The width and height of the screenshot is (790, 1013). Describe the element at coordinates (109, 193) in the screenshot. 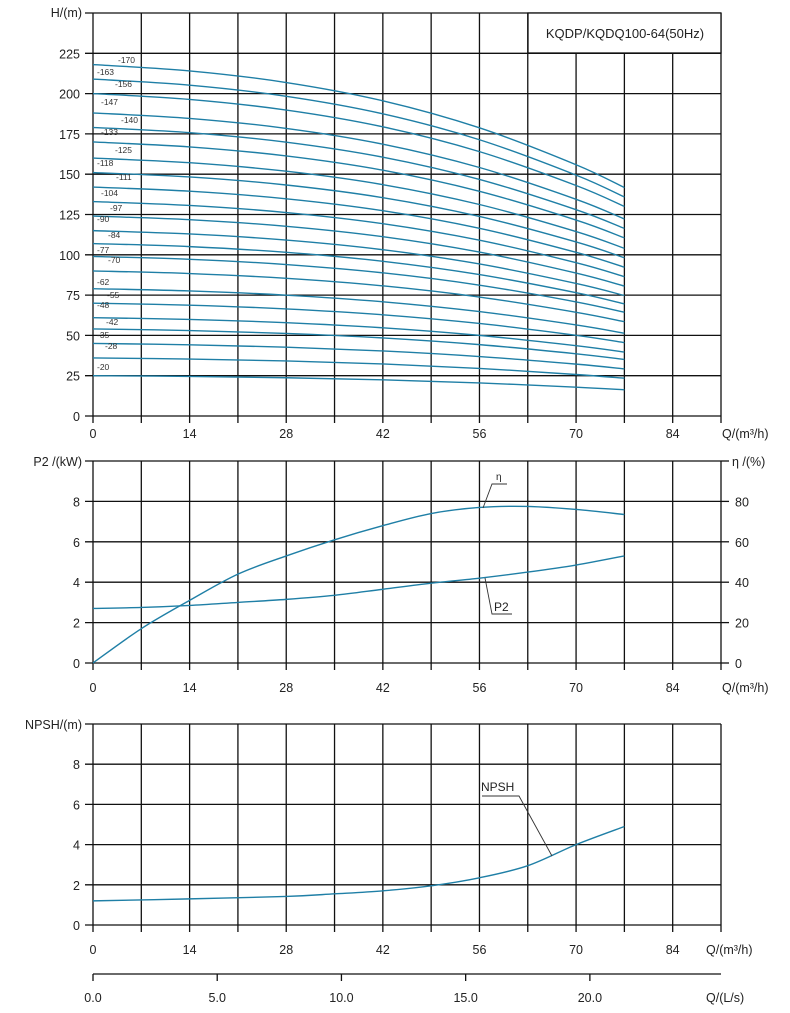

I see `stage-label: -104` at that location.